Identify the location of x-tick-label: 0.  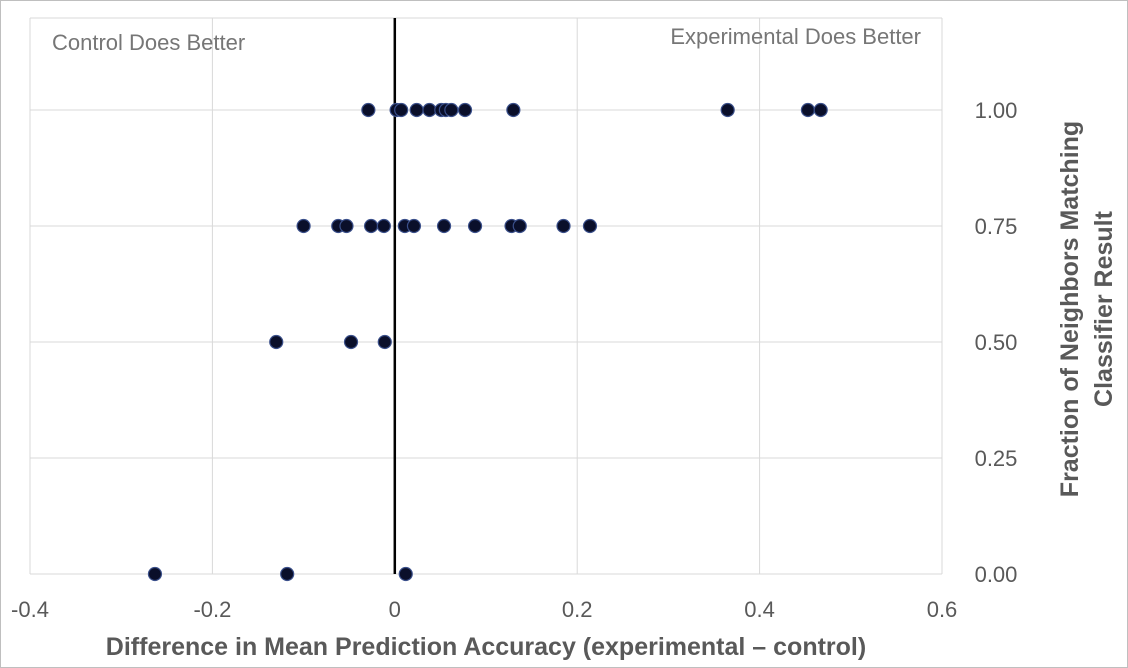
(395, 609).